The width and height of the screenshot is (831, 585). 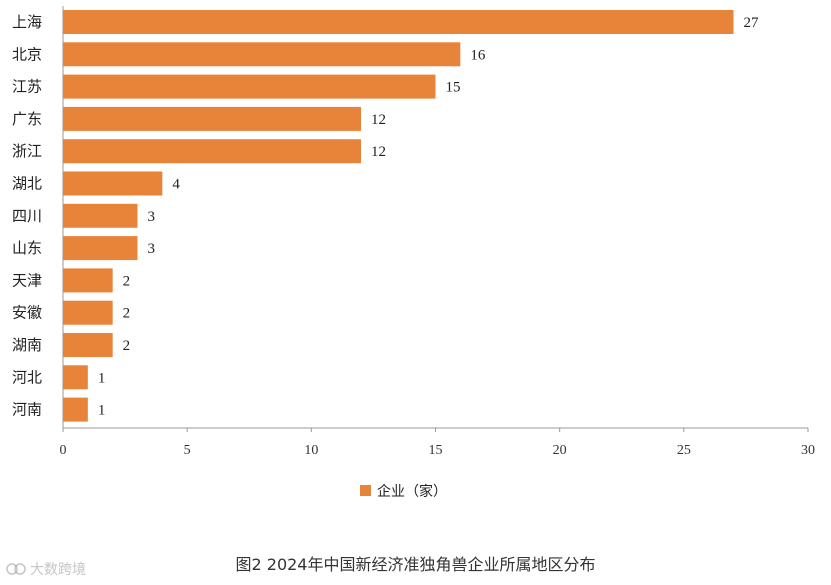 I want to click on category-label: 浙江, so click(x=27, y=151).